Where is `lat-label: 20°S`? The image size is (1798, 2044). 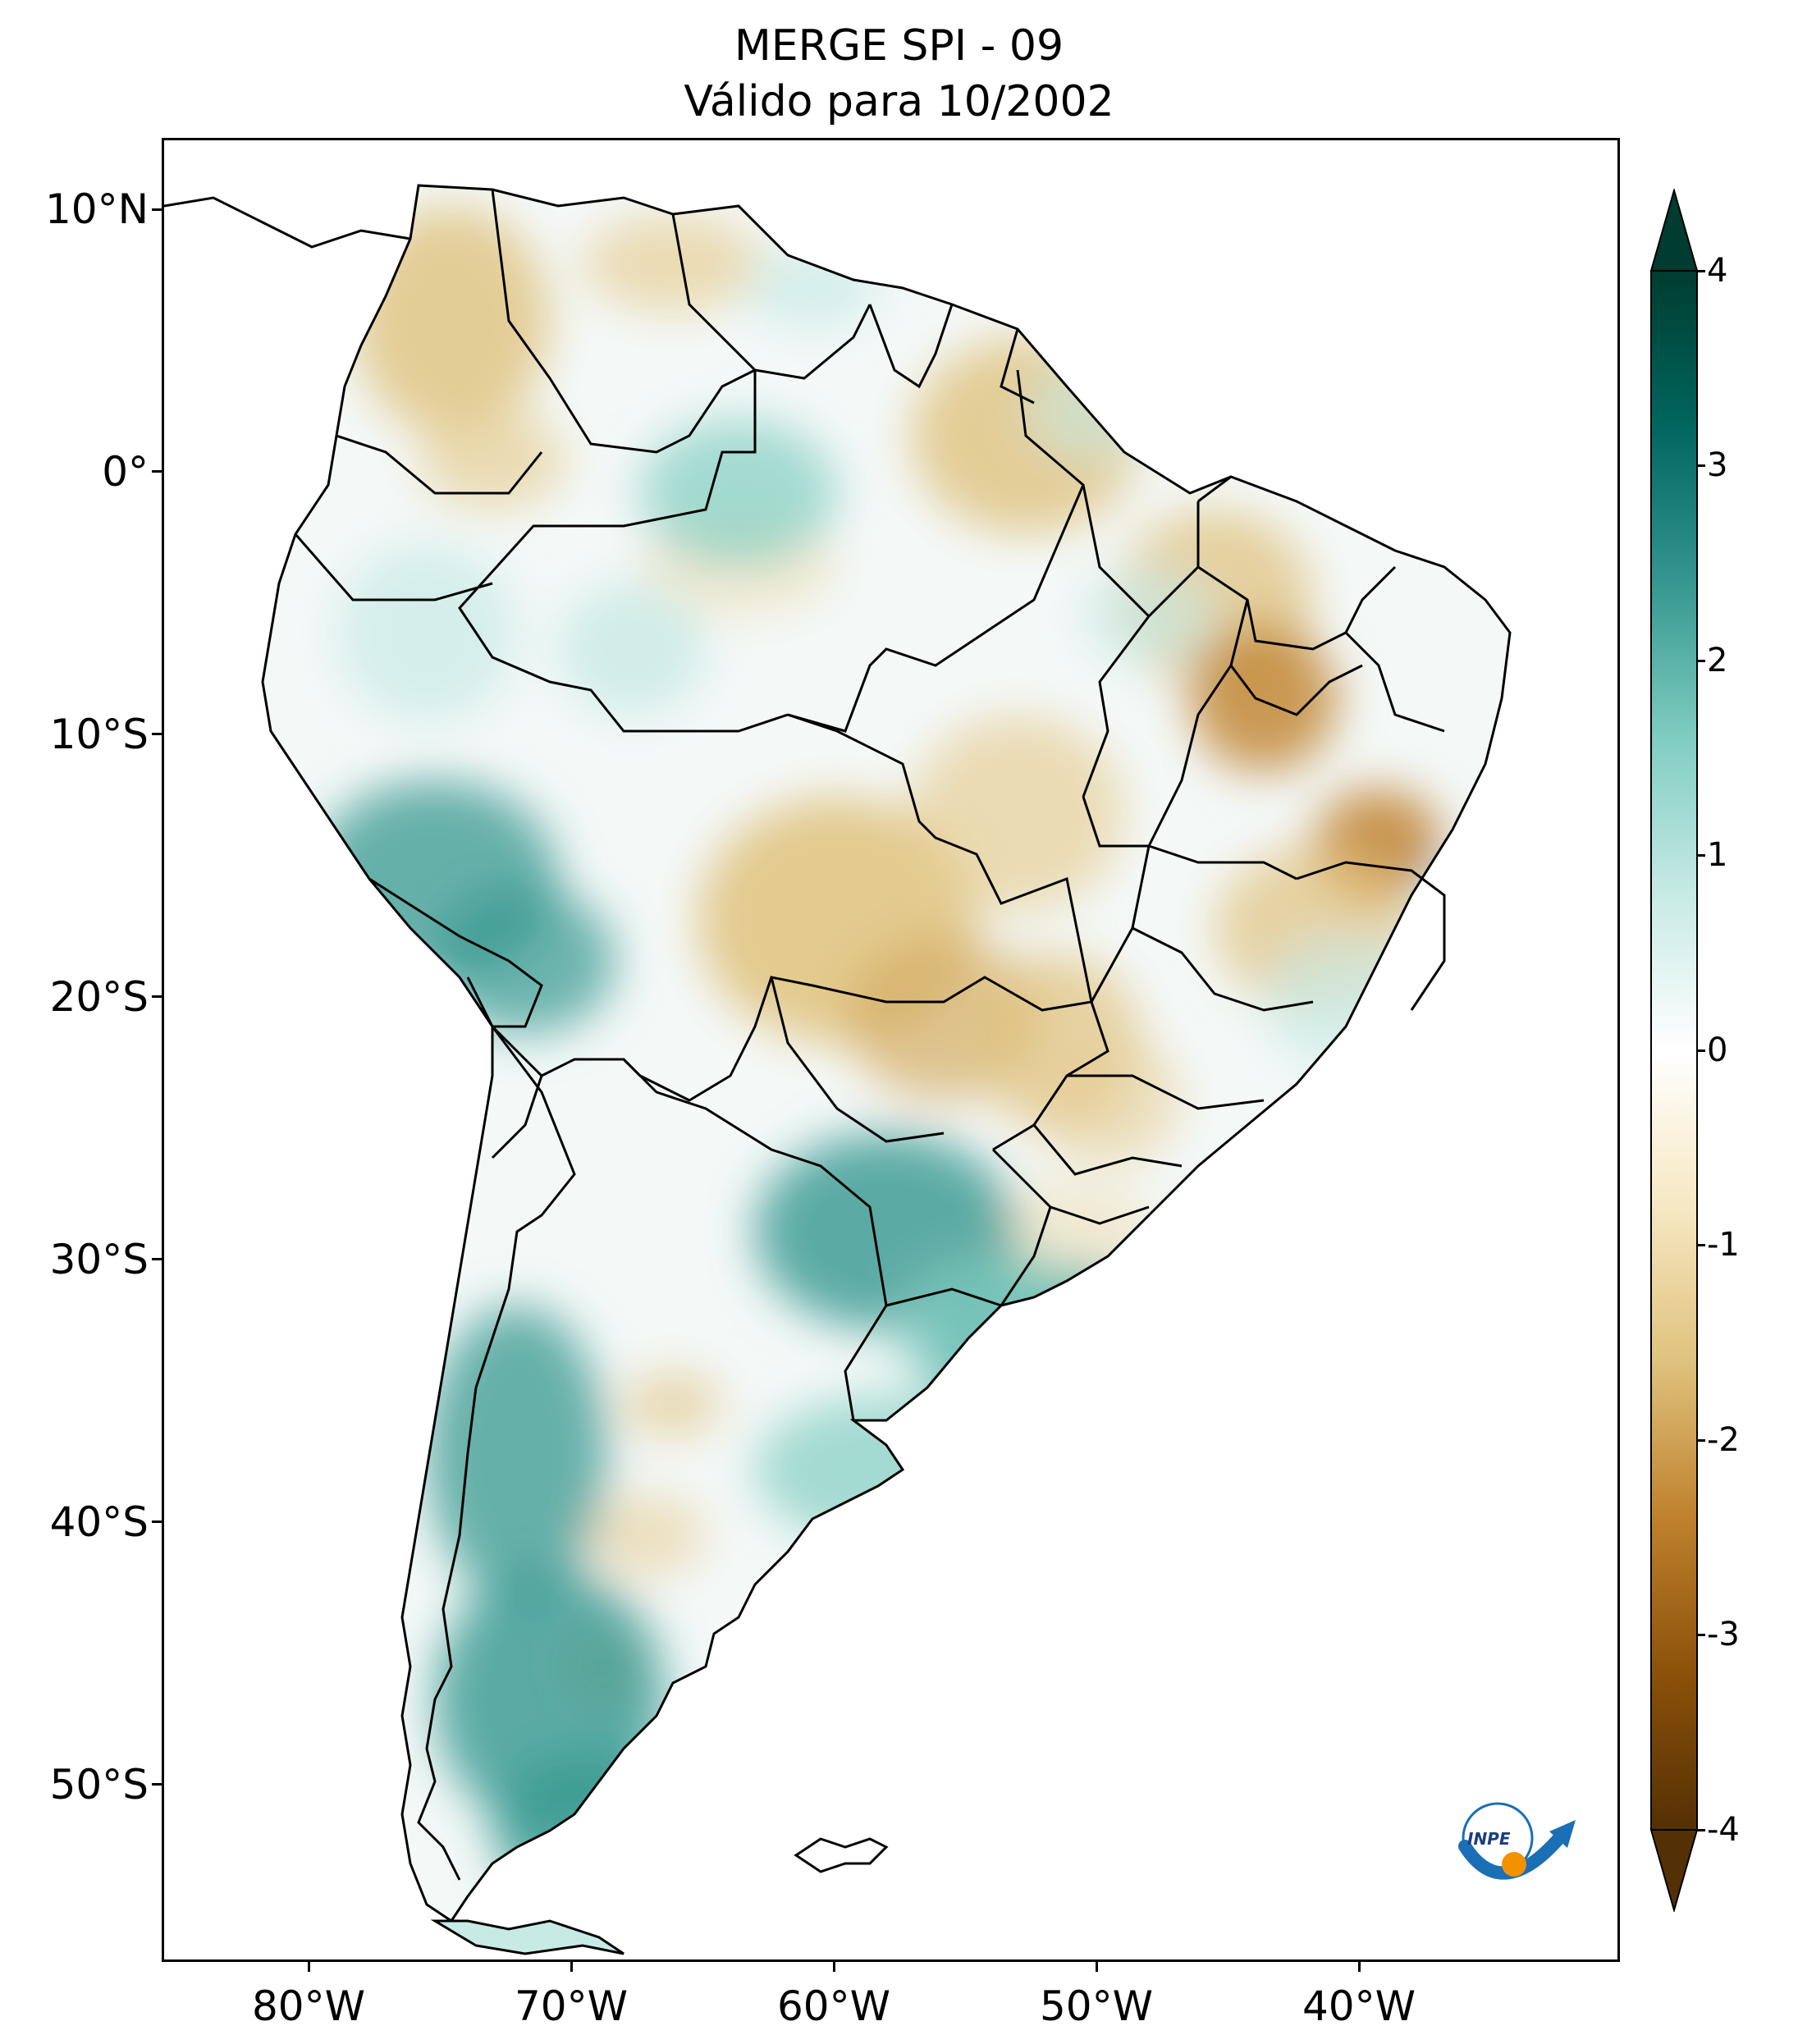 lat-label: 20°S is located at coordinates (99, 997).